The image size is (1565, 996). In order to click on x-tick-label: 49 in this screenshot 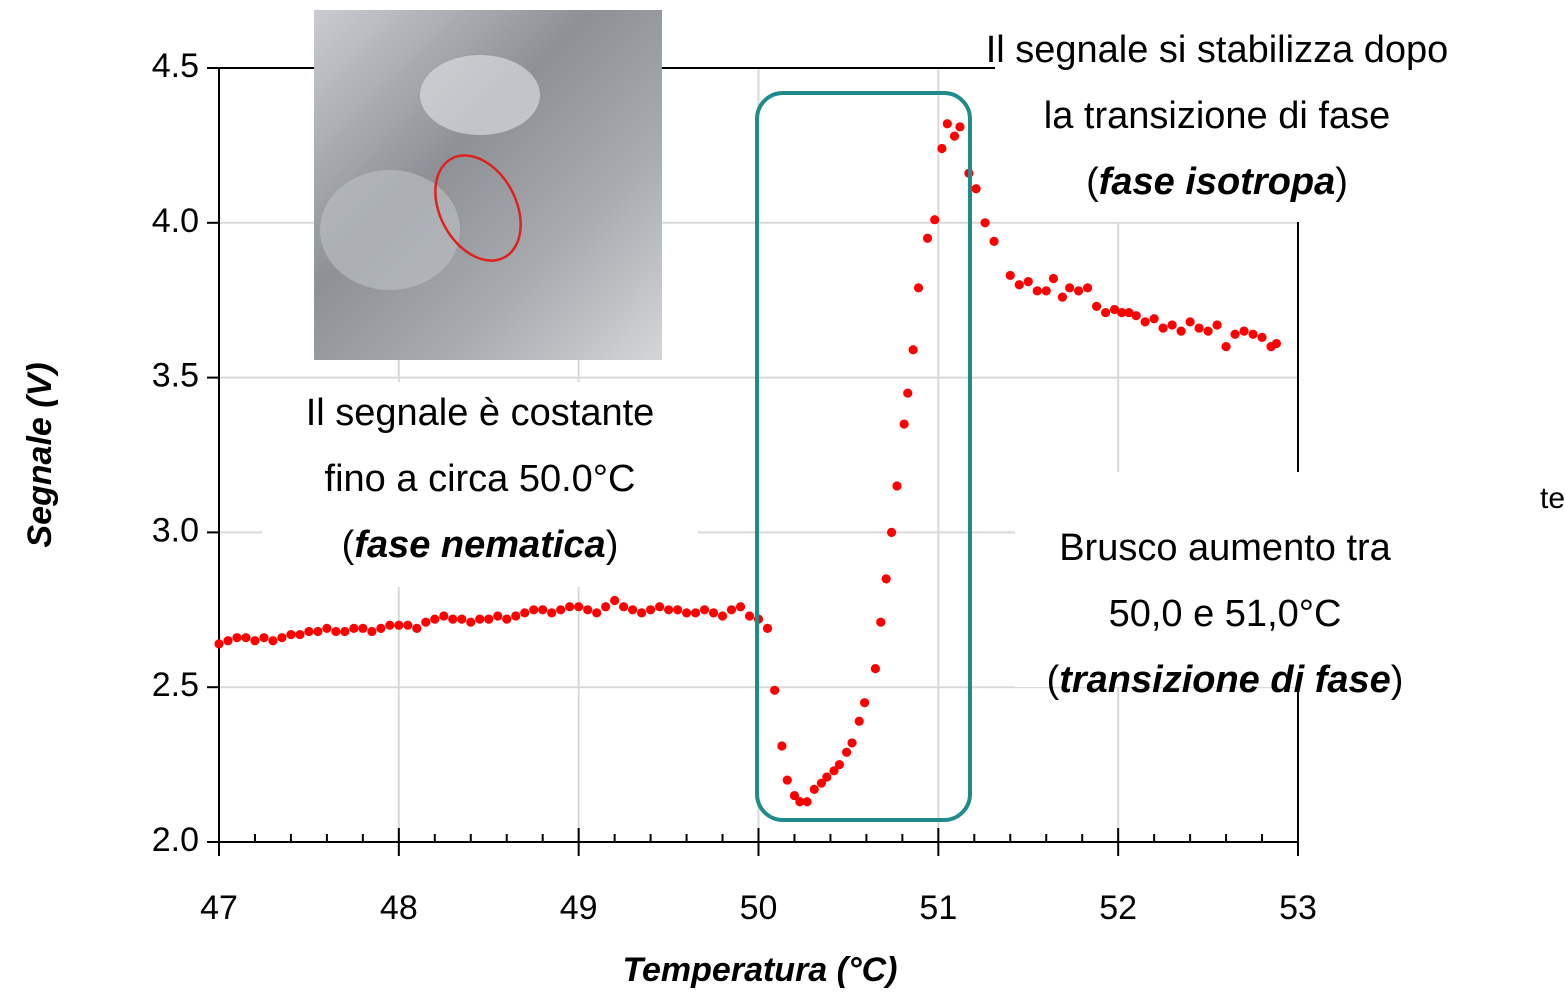, I will do `click(579, 908)`.